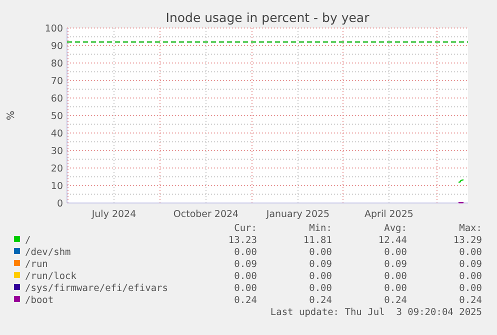 The width and height of the screenshot is (497, 335). I want to click on legend-label: /dev/shm, so click(48, 252).